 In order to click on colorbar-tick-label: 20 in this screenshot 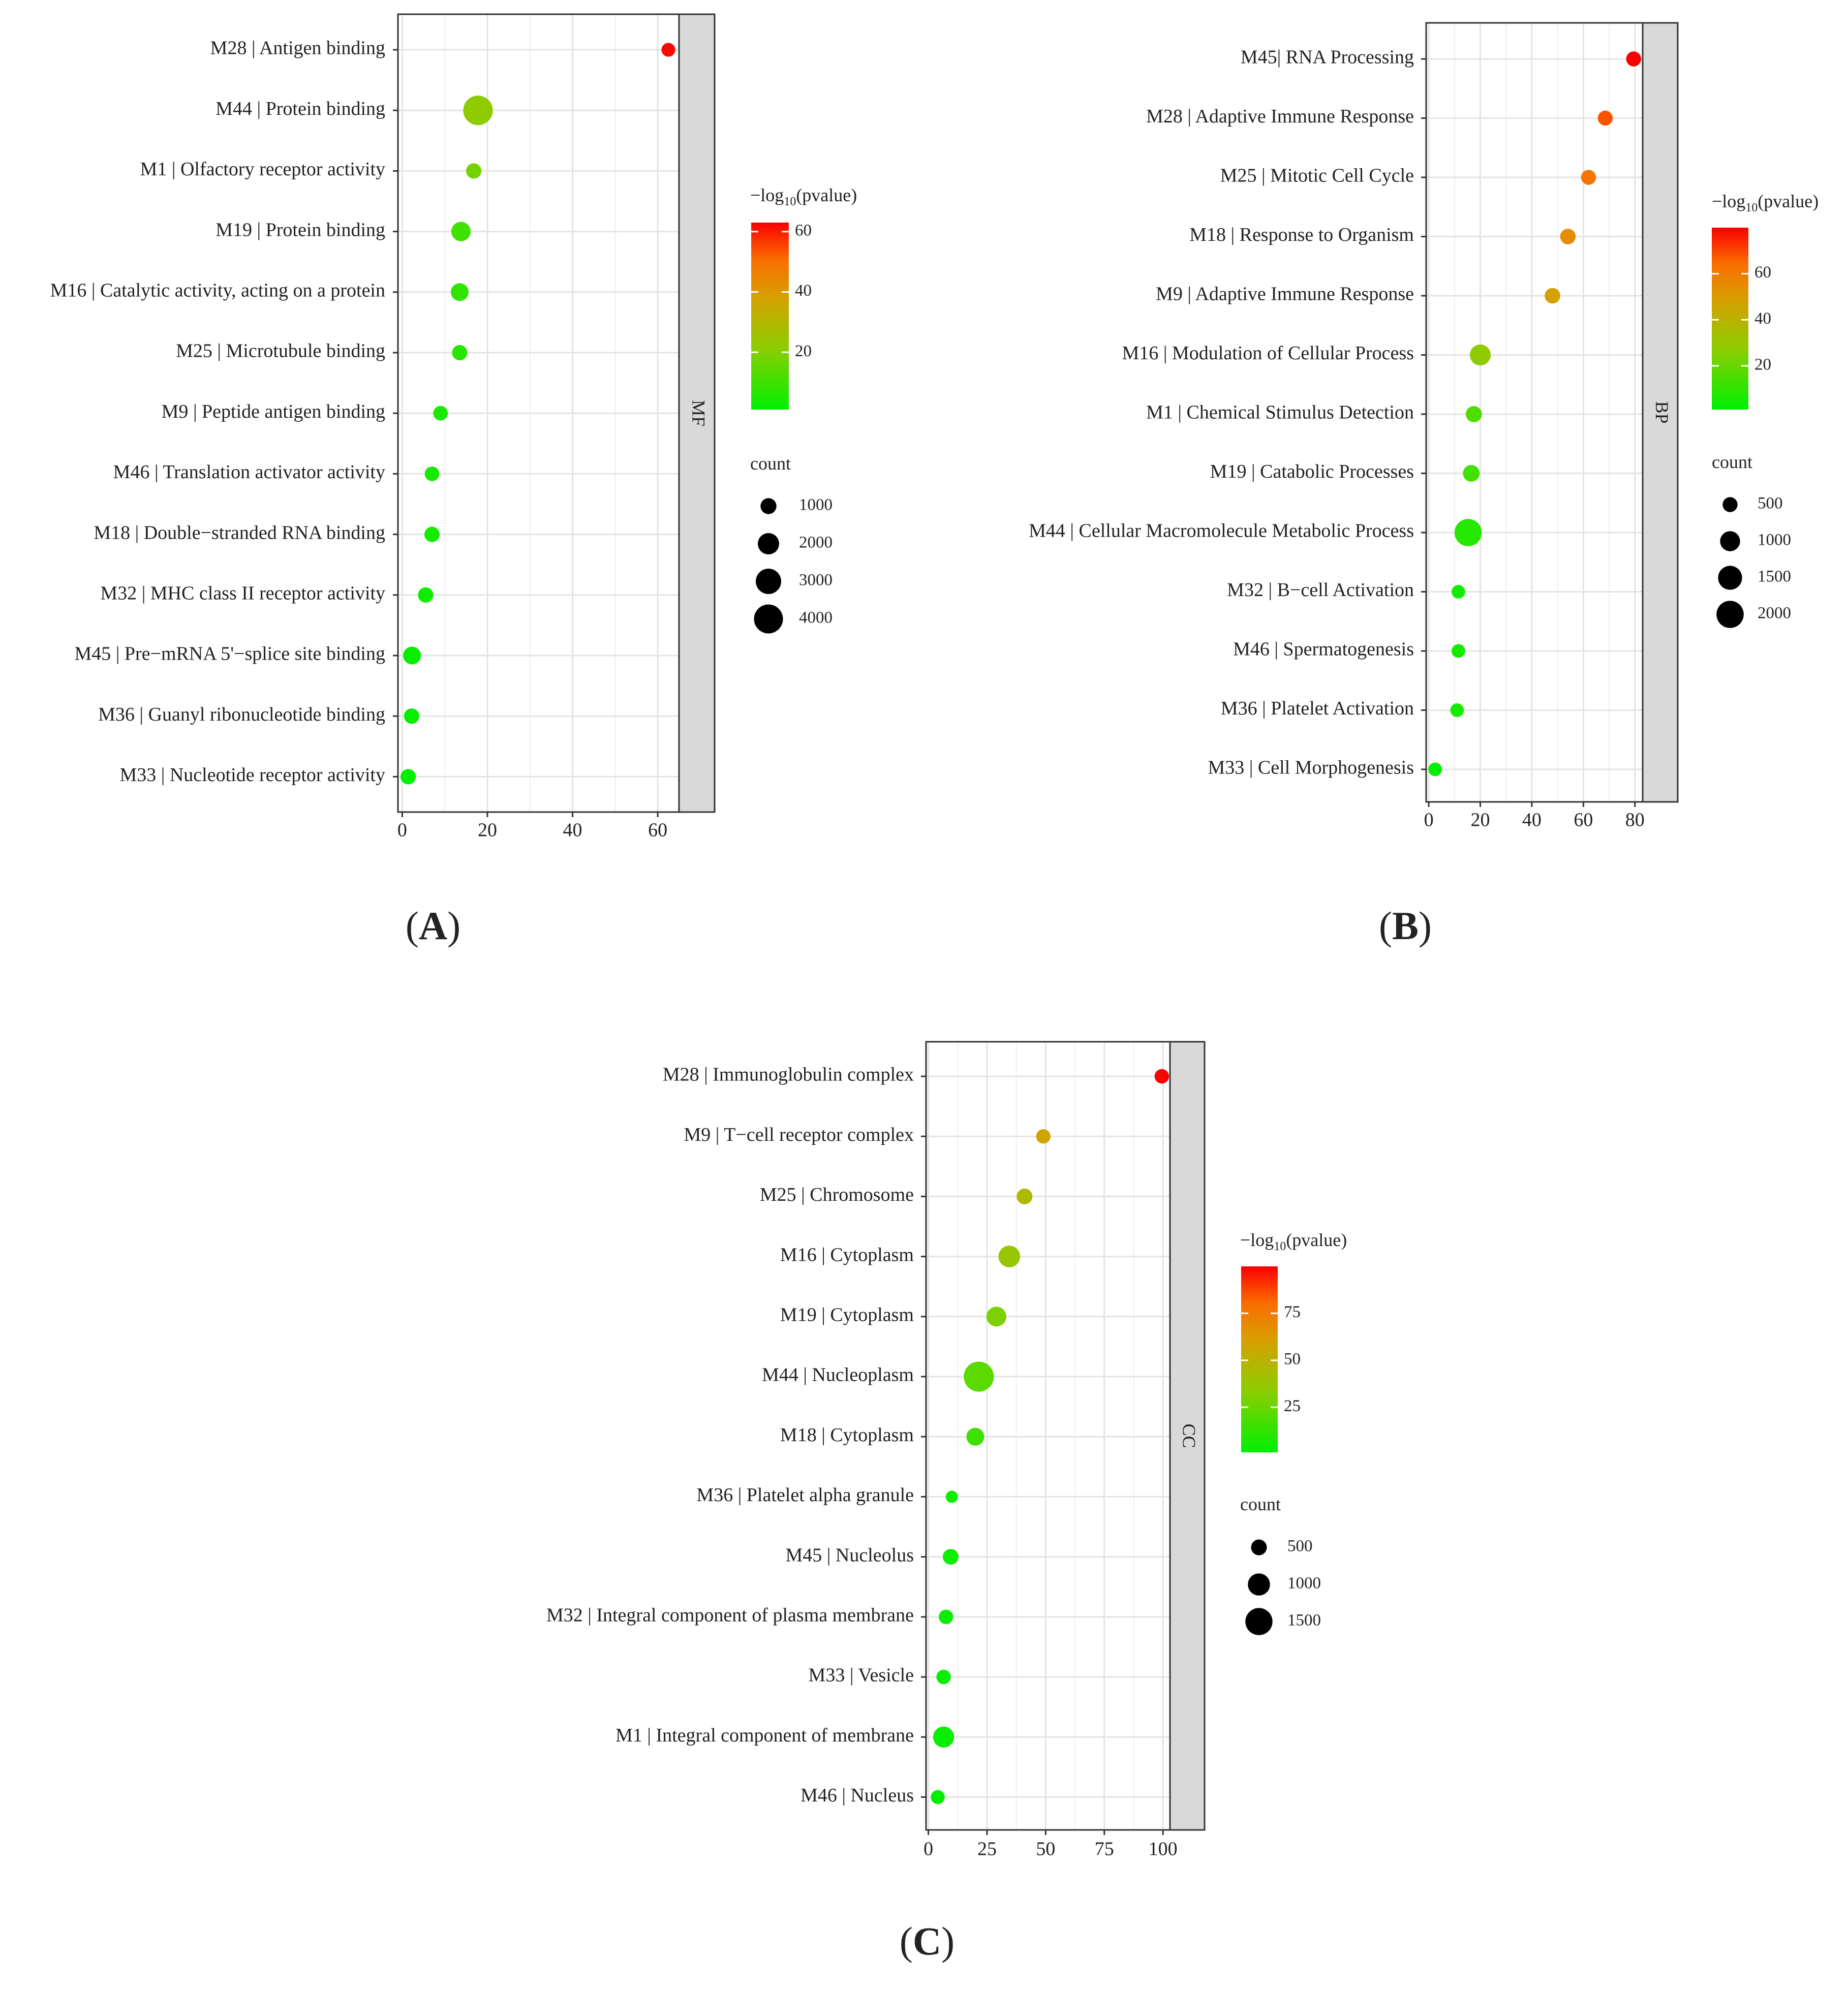, I will do `click(804, 351)`.